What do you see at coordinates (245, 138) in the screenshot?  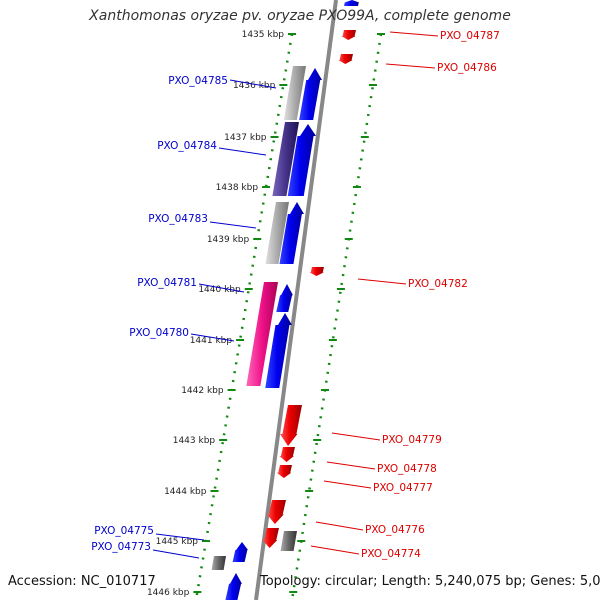 I see `tick-label: 1437 kbp` at bounding box center [245, 138].